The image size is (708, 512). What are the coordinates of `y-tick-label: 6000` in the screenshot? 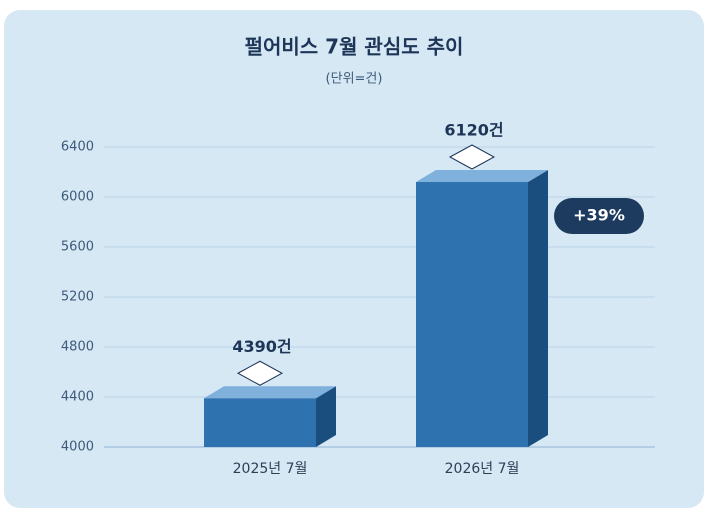 It's located at (77, 197).